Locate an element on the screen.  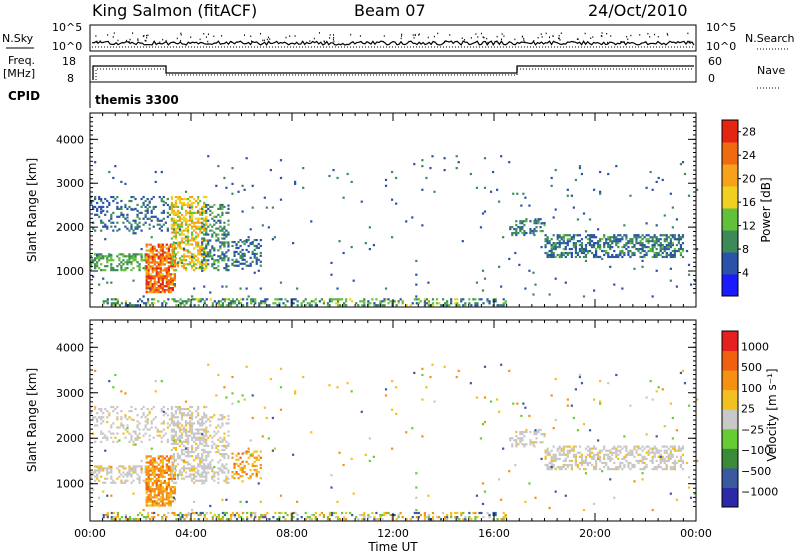
cpid-label: CPID is located at coordinates (24, 96).